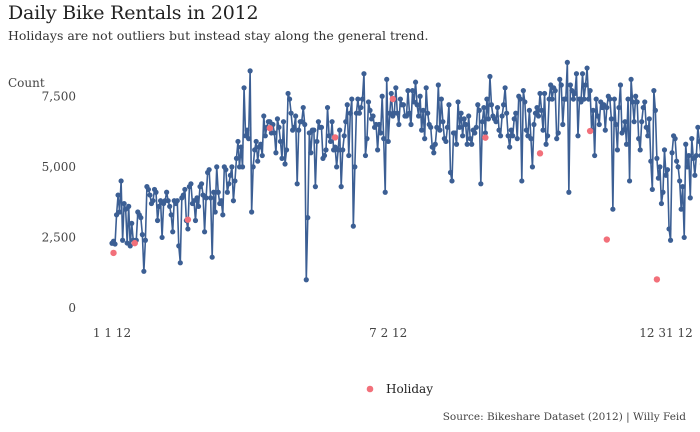 Image resolution: width=700 pixels, height=432 pixels. I want to click on y-tick-label: 2,500, so click(59, 237).